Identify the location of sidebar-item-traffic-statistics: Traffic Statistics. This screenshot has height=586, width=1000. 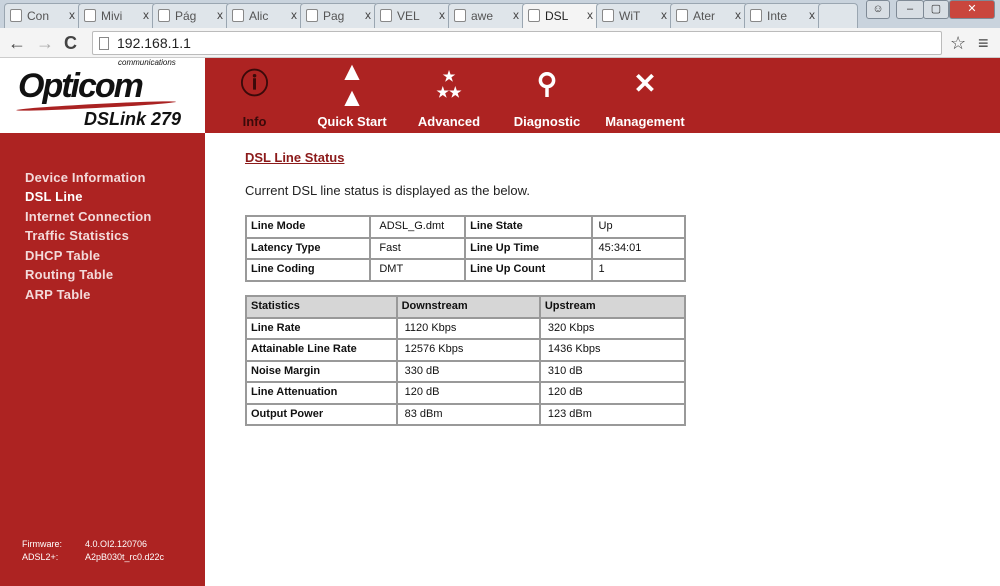
(77, 235).